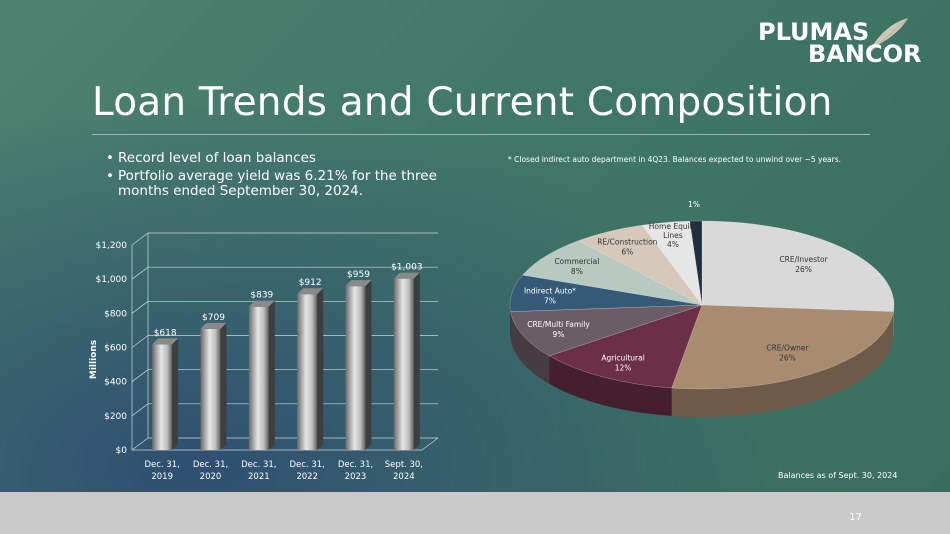 Image resolution: width=950 pixels, height=534 pixels. What do you see at coordinates (115, 383) in the screenshot?
I see `y-tick-label: $400` at bounding box center [115, 383].